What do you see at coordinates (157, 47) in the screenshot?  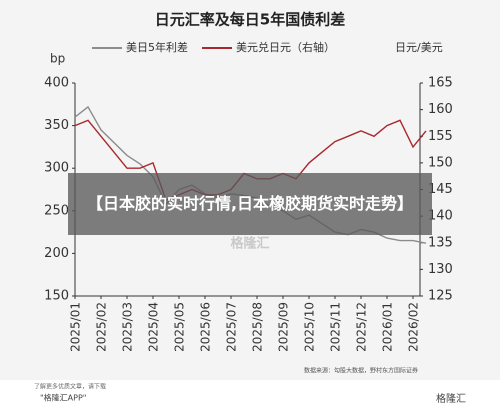 I see `legend-label: 美日5年利差` at bounding box center [157, 47].